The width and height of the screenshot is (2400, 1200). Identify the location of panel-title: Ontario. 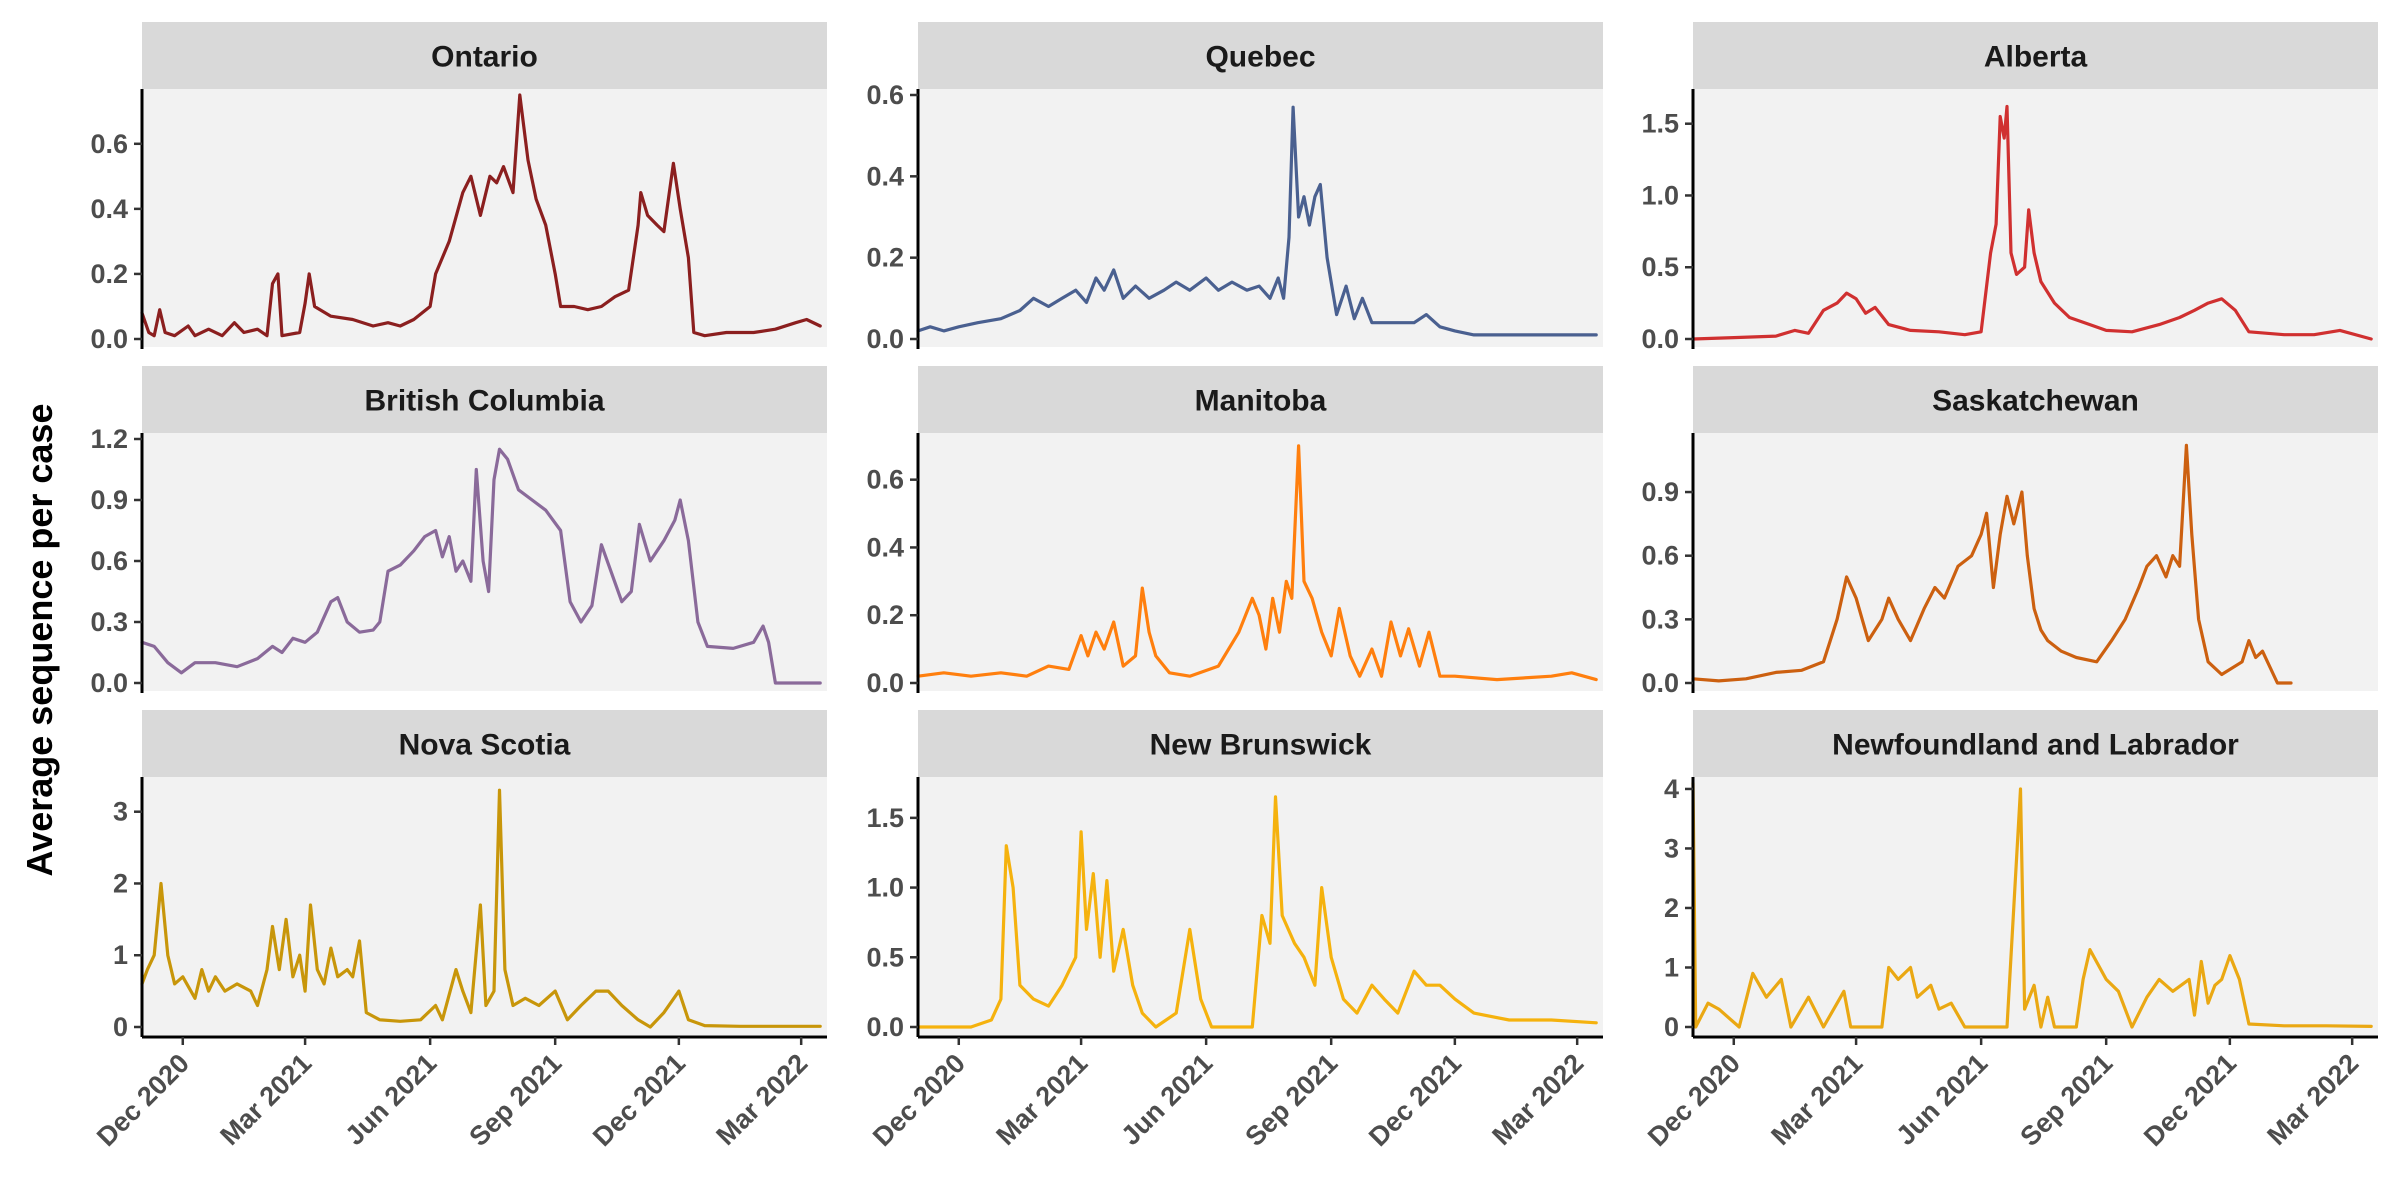
(484, 57).